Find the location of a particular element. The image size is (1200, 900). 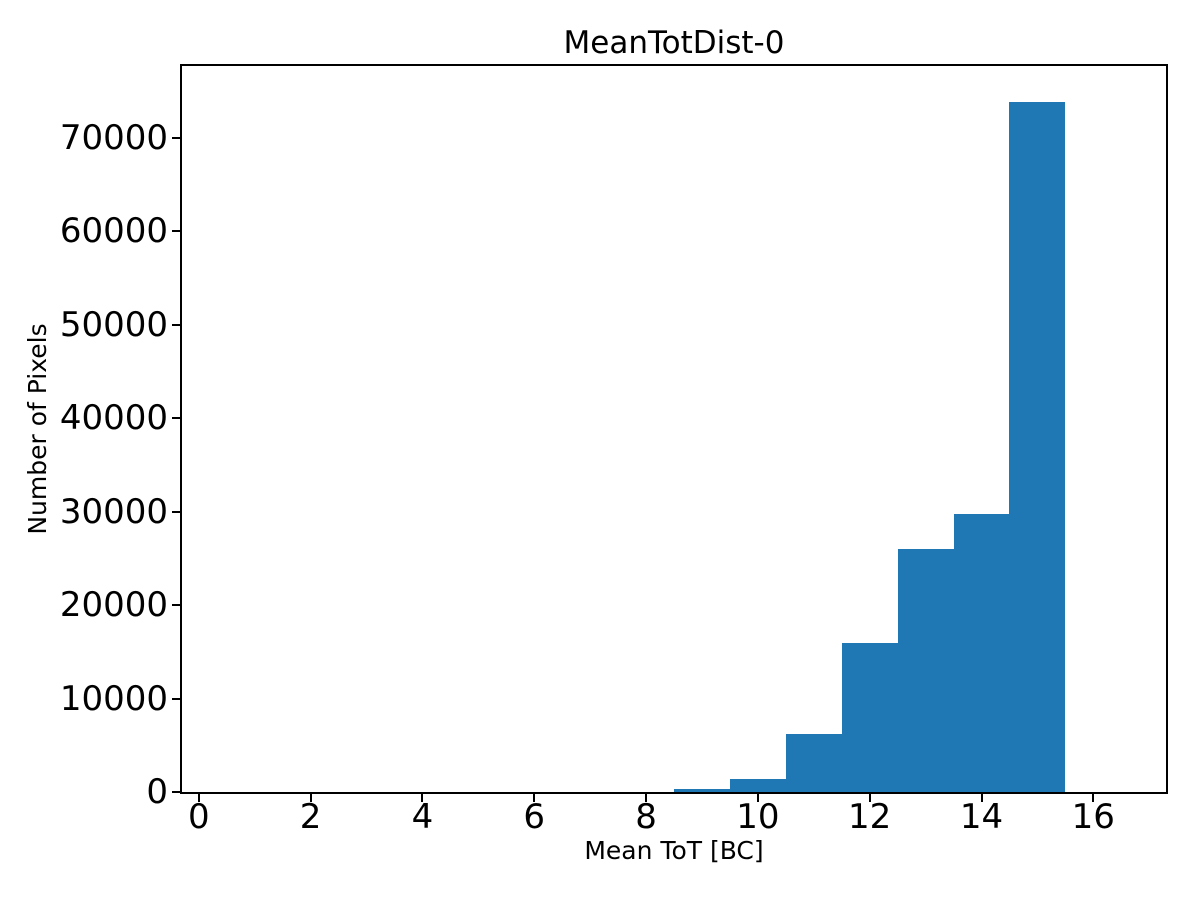

x-tick-label: 4 is located at coordinates (422, 817).